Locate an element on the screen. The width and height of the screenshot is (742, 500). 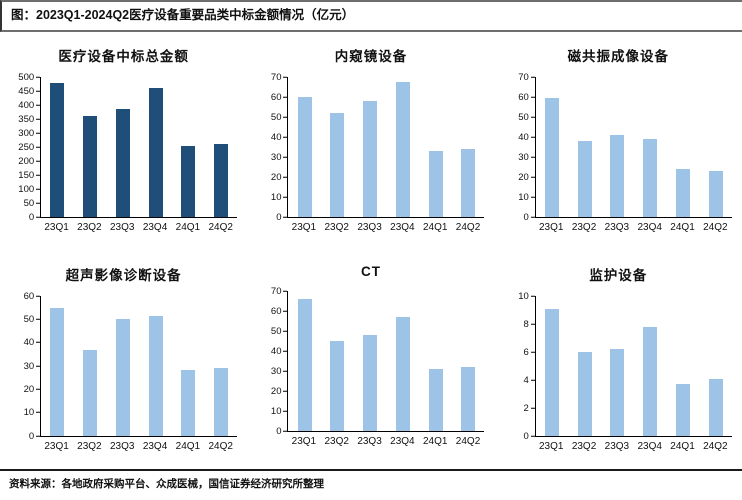
y-tick-500: 500 is located at coordinates (29, 77).